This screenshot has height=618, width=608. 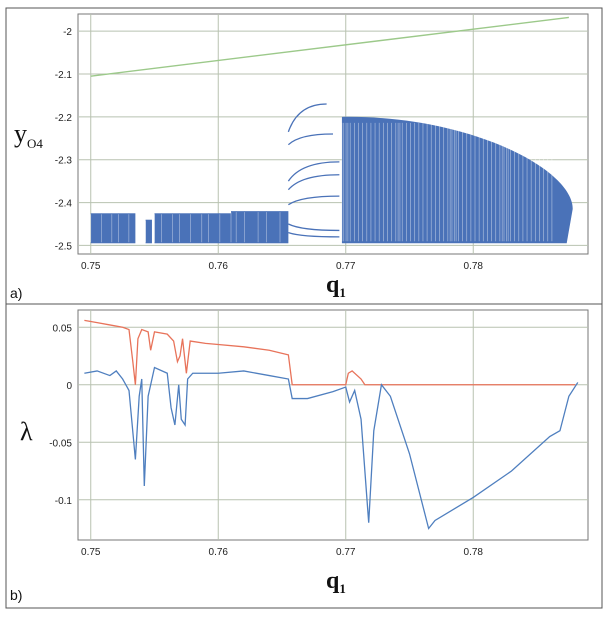 I want to click on y-tick-label: 0, so click(x=69, y=386).